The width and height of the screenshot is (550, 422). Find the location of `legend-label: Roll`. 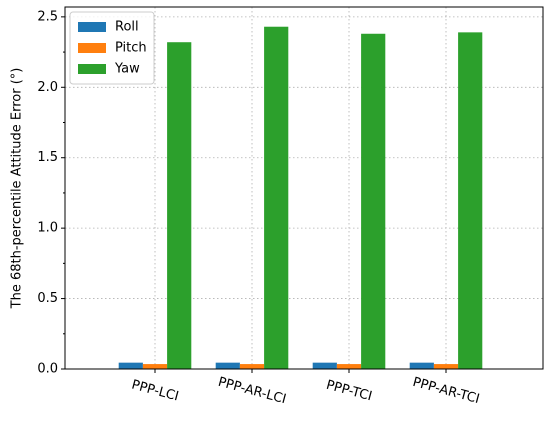

legend-label: Roll is located at coordinates (127, 27).